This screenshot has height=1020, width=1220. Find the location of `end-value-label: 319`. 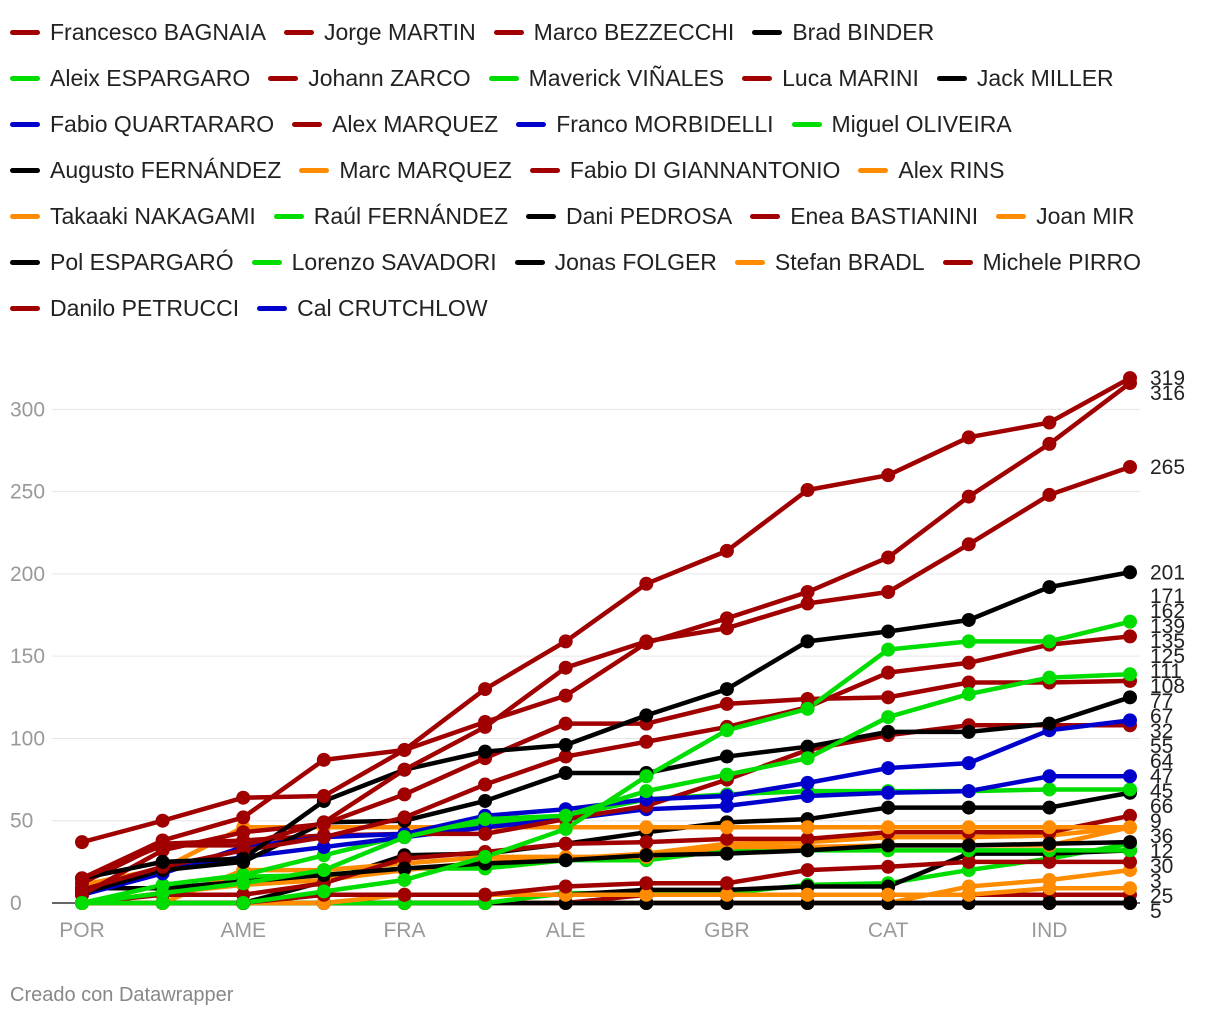

end-value-label: 319 is located at coordinates (1167, 378).